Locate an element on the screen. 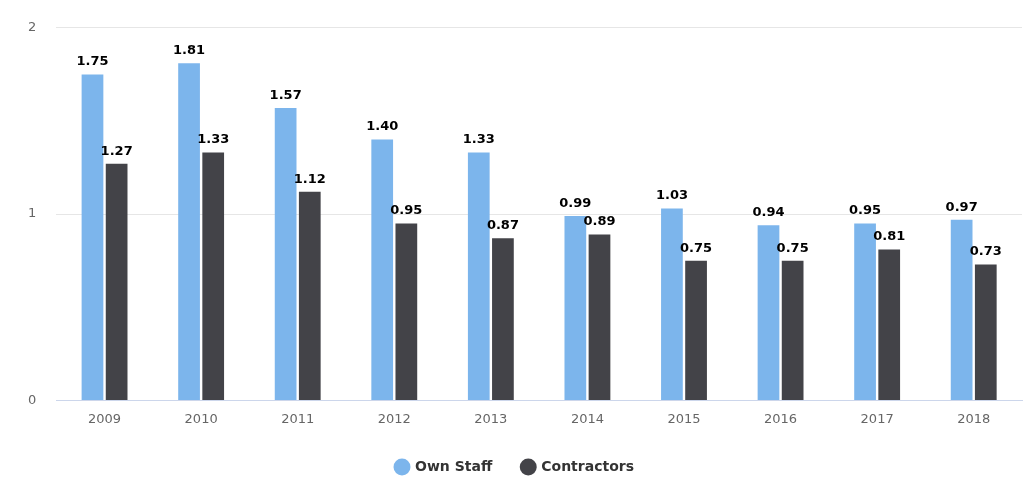  data-label: 1.81 is located at coordinates (189, 50).